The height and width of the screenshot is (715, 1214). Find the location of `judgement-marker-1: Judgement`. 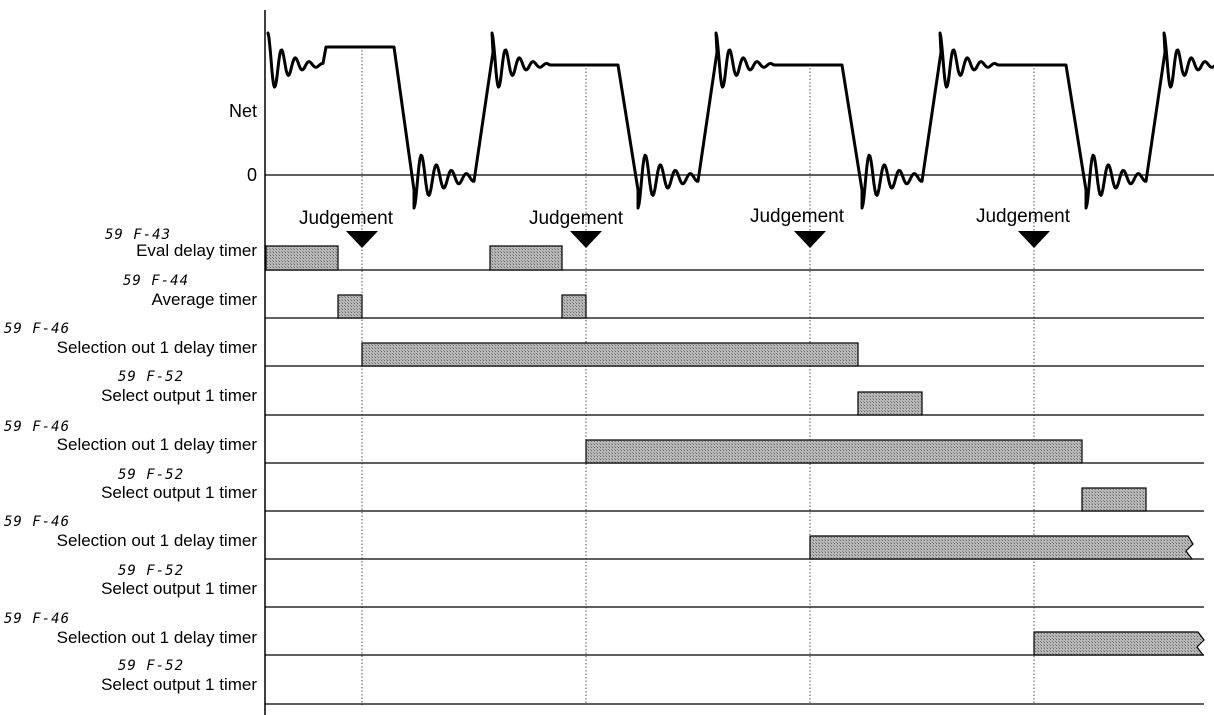

judgement-marker-1: Judgement is located at coordinates (346, 228).